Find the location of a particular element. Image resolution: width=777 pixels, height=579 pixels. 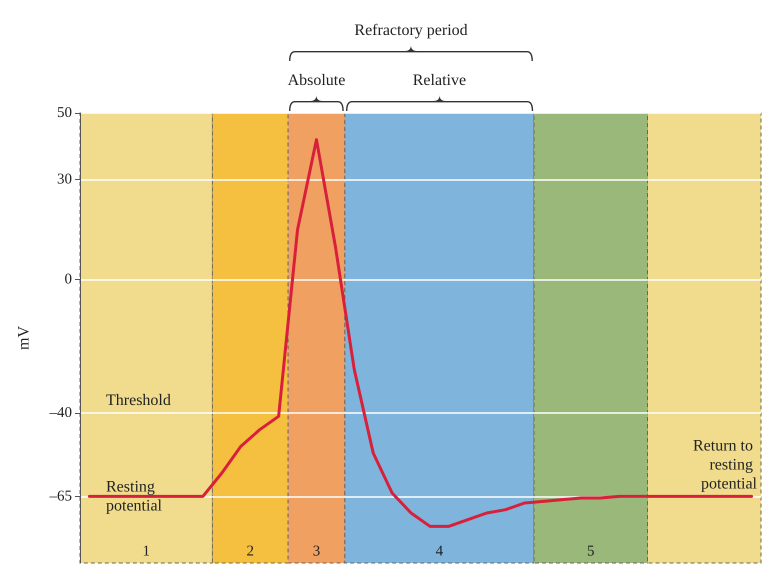

y-tick-label: 50 is located at coordinates (64, 113).